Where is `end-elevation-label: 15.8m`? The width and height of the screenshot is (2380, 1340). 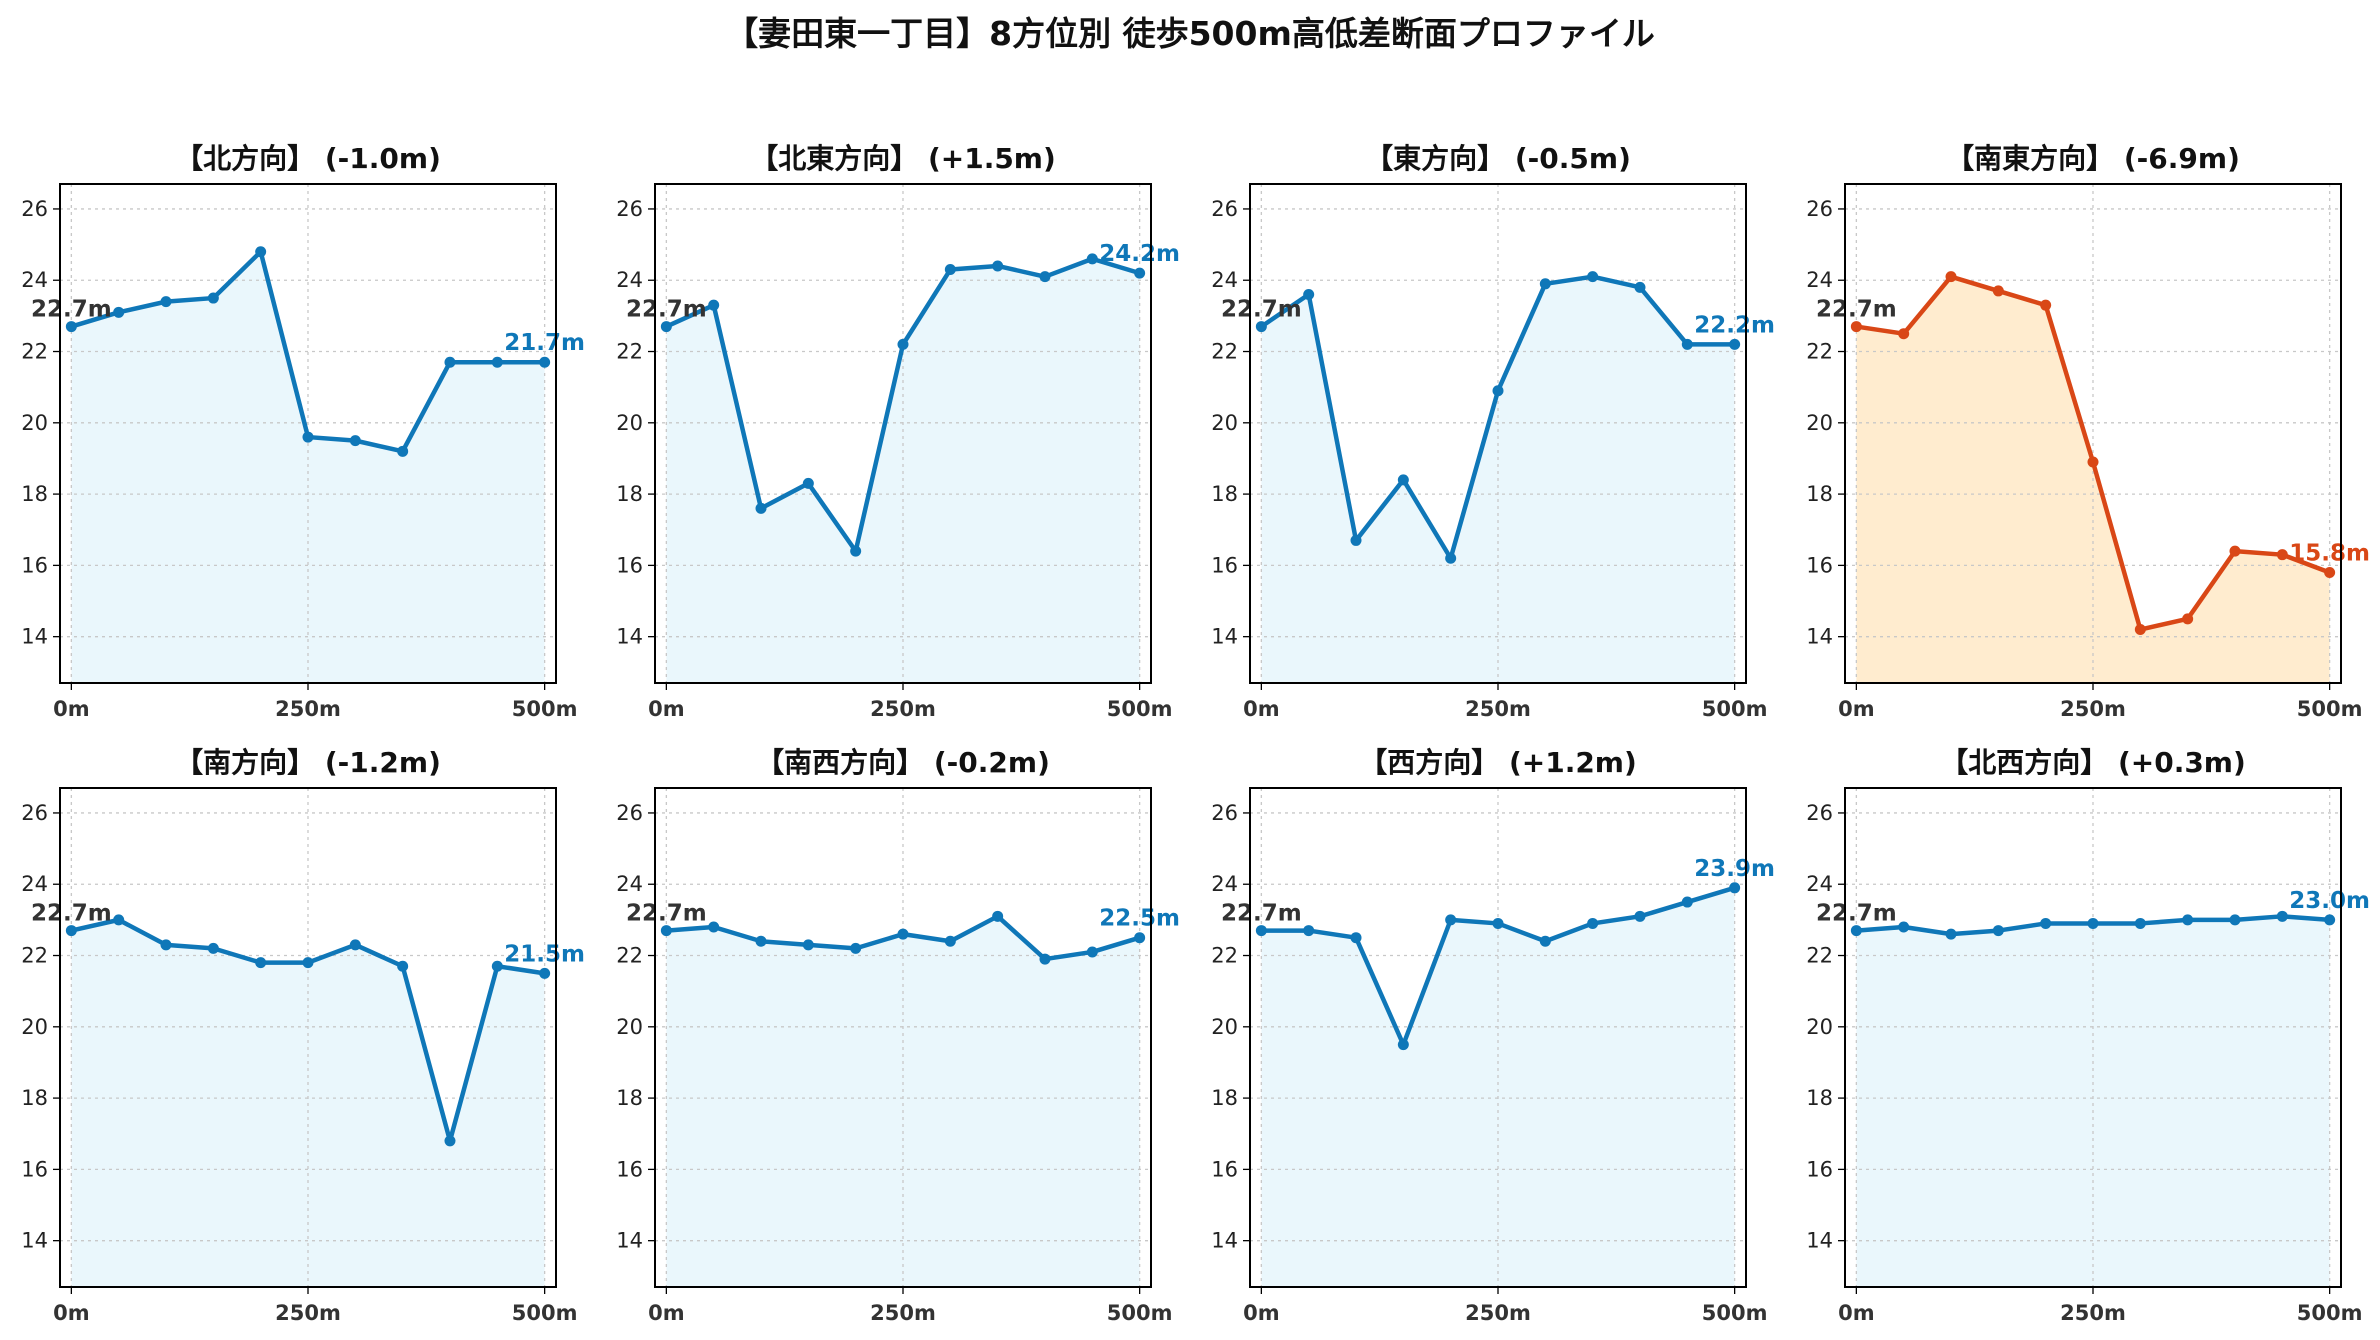 end-elevation-label: 15.8m is located at coordinates (2329, 554).